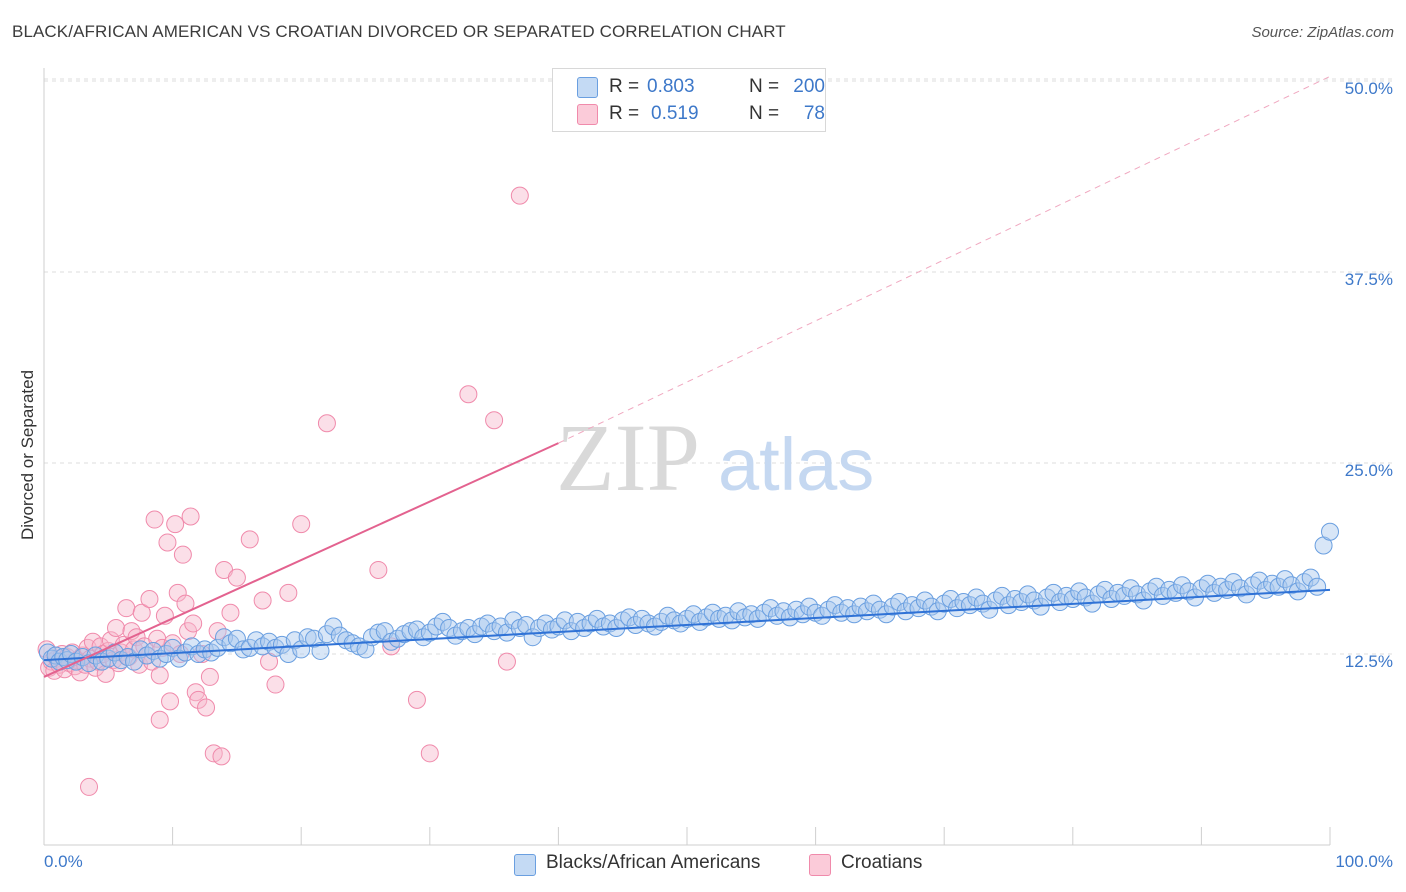 This screenshot has width=1406, height=892. Describe the element at coordinates (796, 464) in the screenshot. I see `watermark-atlas: atlas` at that location.